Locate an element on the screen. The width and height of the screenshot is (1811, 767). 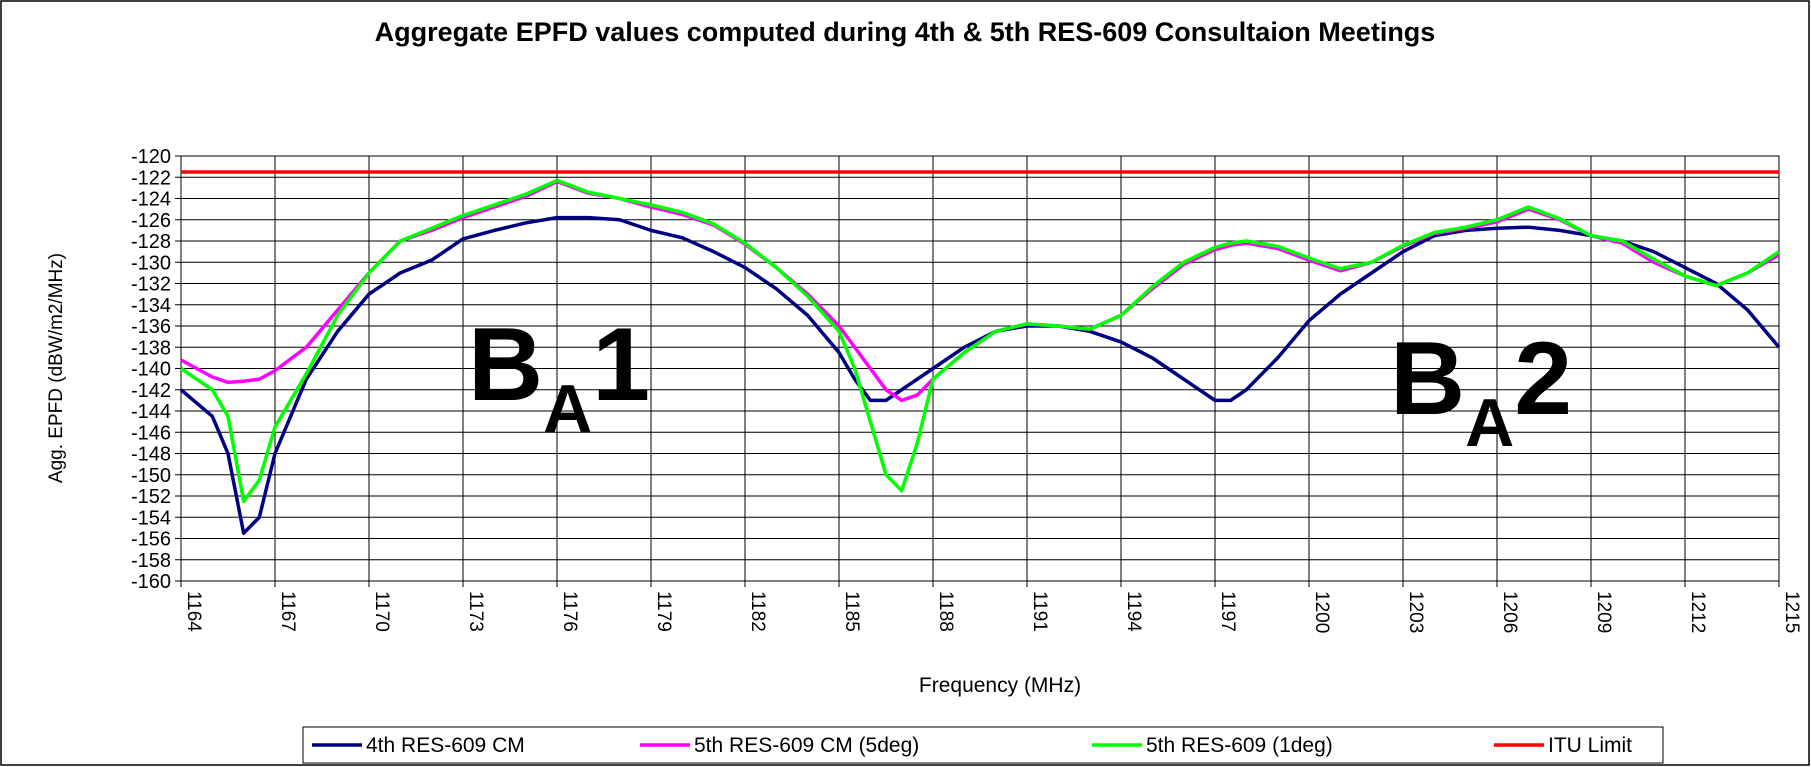
x-tick-label: 1206 is located at coordinates (1509, 612).